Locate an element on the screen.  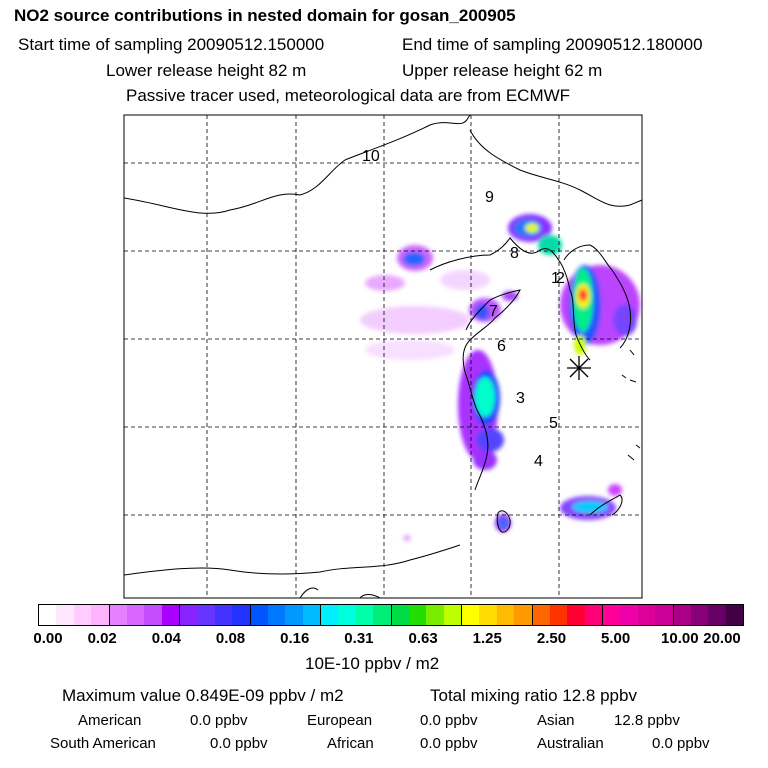
region-label-2: 2 is located at coordinates (560, 278).